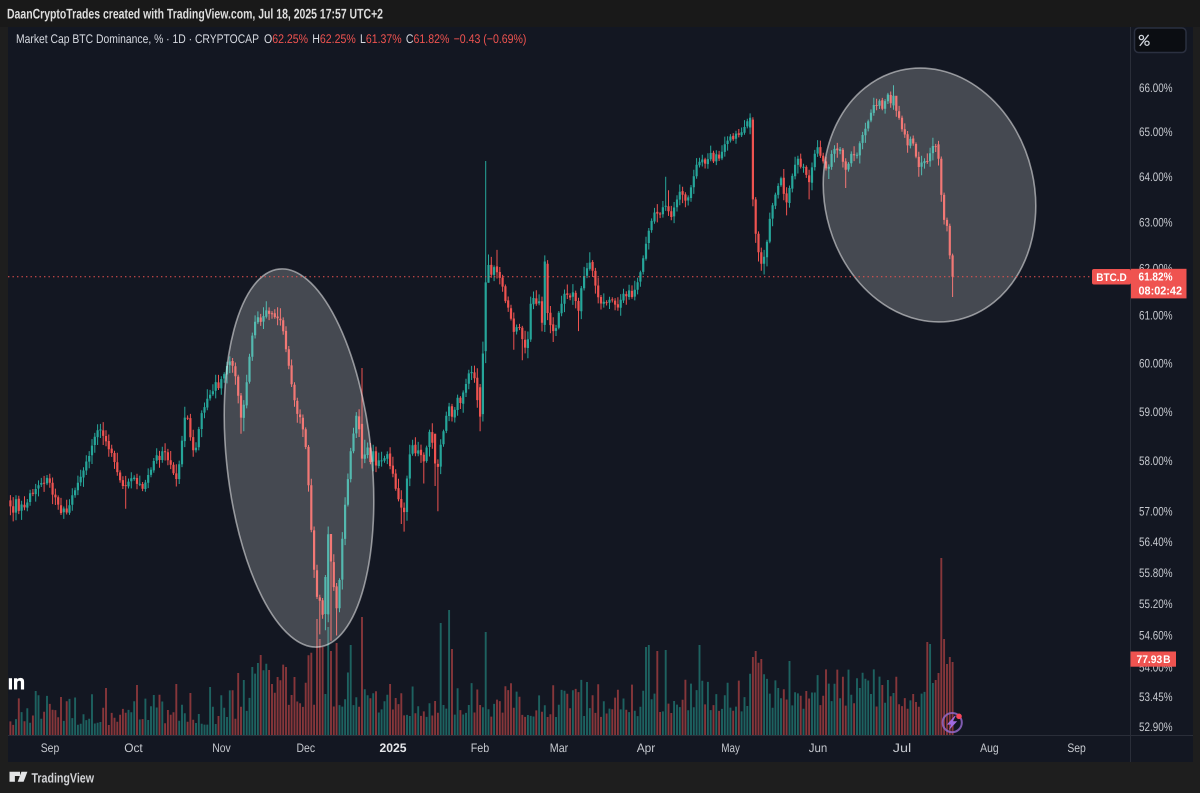  I want to click on svg-text: Dec, so click(306, 748).